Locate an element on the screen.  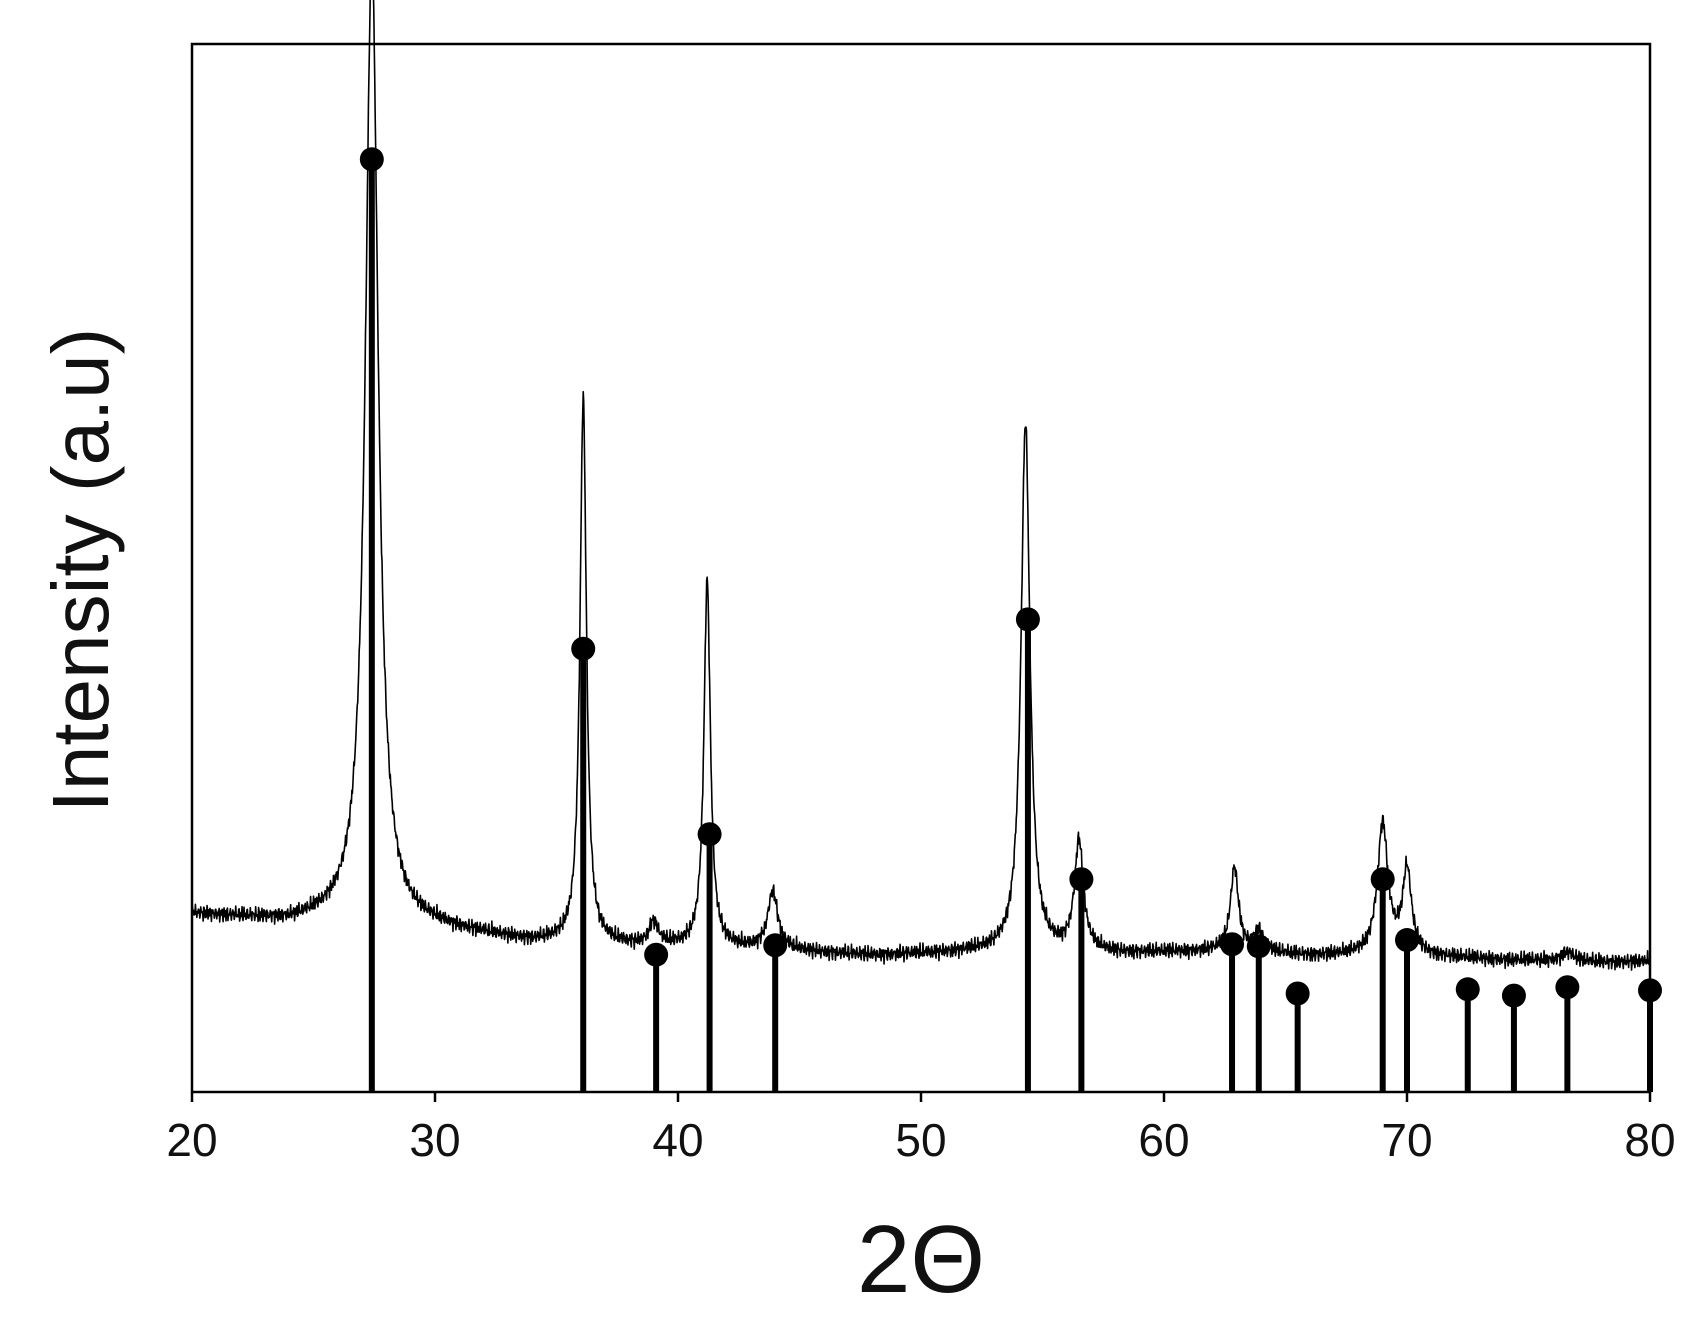
x-tick-label: 60 is located at coordinates (1163, 1140).